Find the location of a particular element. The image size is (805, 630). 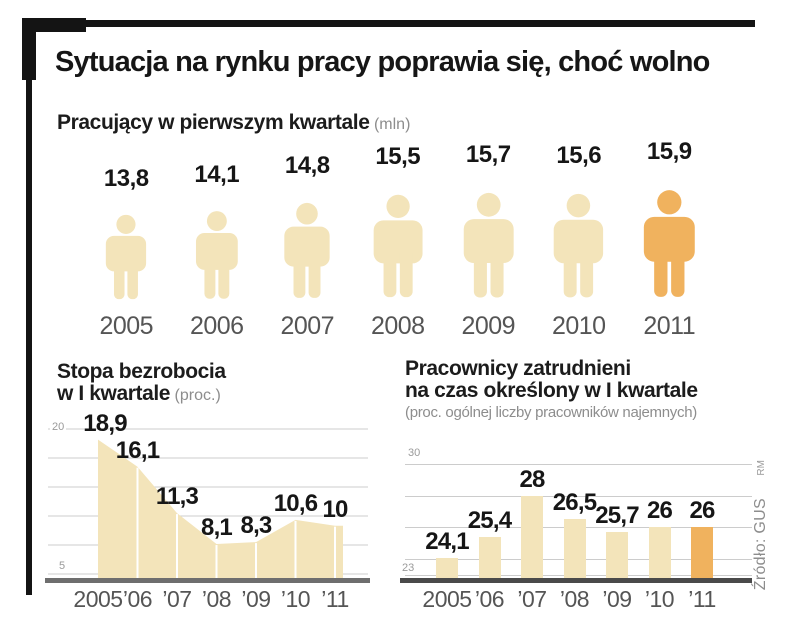

pictogram-value-label: 15,9 is located at coordinates (669, 151).